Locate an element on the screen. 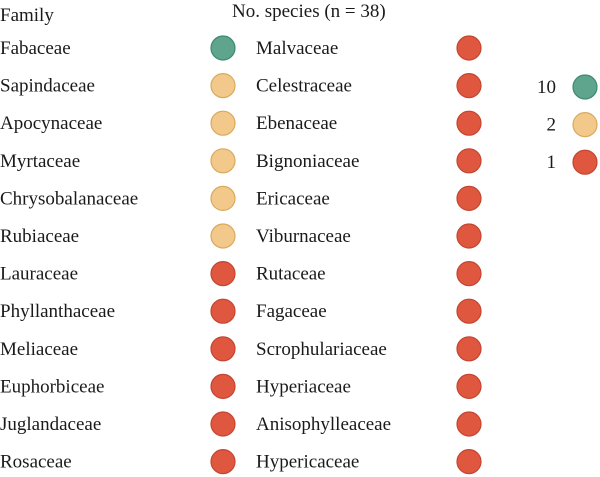  family-label: Rutaceae is located at coordinates (291, 274).